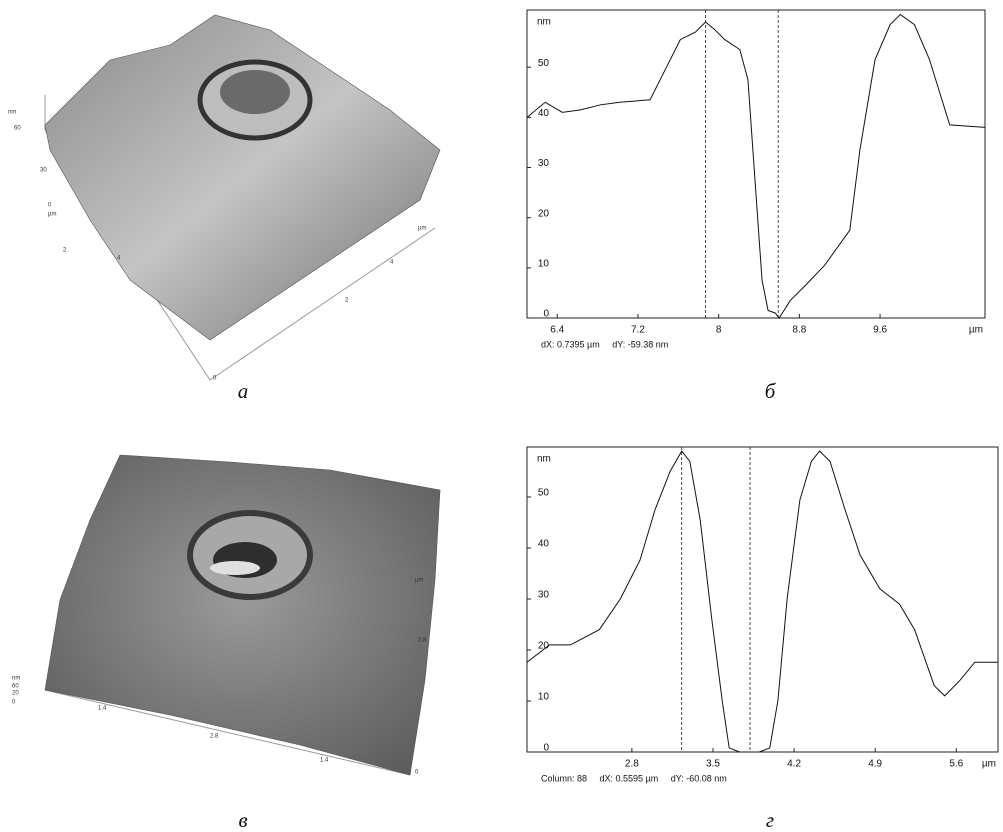 The image size is (1003, 832). Describe the element at coordinates (719, 330) in the screenshot. I see `x-tick-label: 8` at that location.